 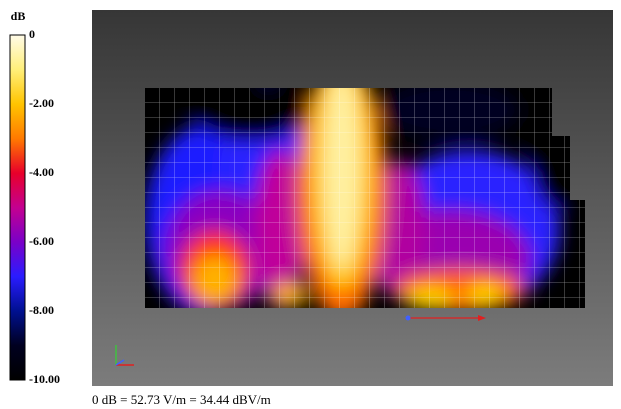 I want to click on colorbar-label: -10.00, so click(x=44, y=379).